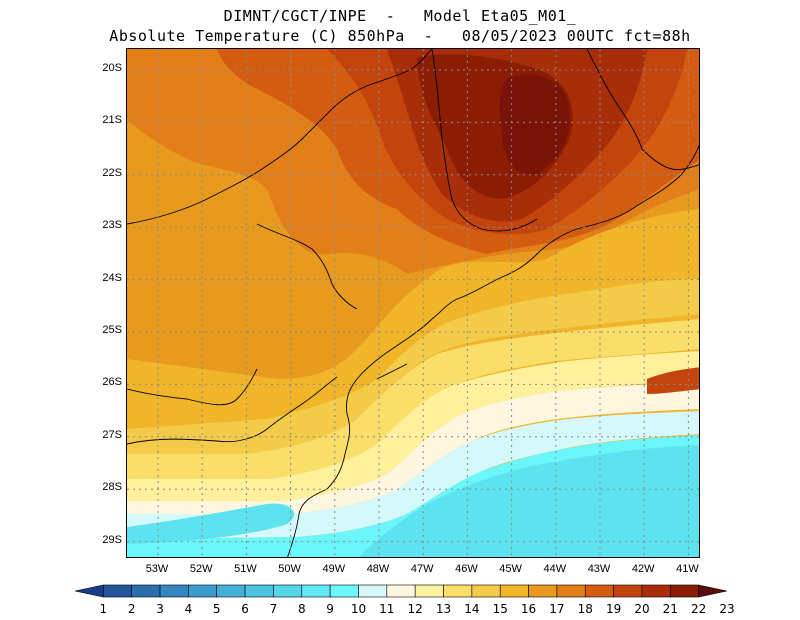  What do you see at coordinates (471, 609) in the screenshot?
I see `colorbar-label: 14` at bounding box center [471, 609].